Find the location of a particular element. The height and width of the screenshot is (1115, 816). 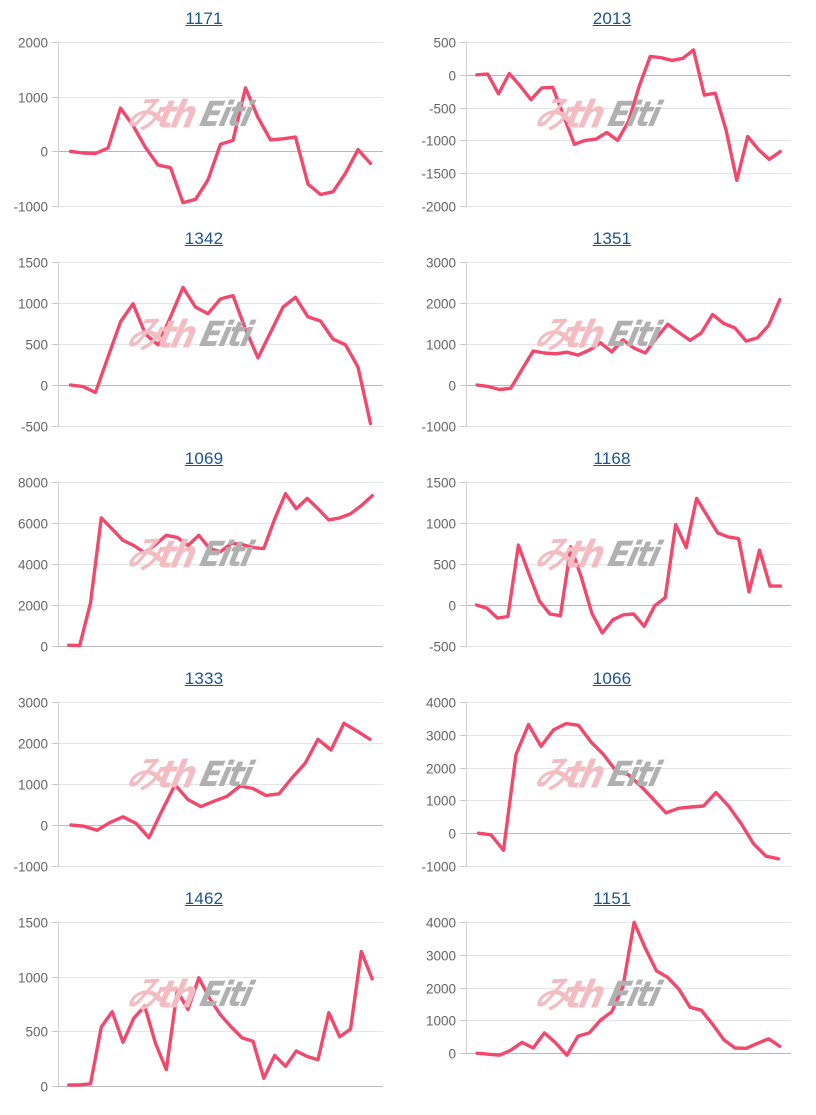

line-chart-svg: 4000 3000 2000 1000 0 is located at coordinates (608, 989).